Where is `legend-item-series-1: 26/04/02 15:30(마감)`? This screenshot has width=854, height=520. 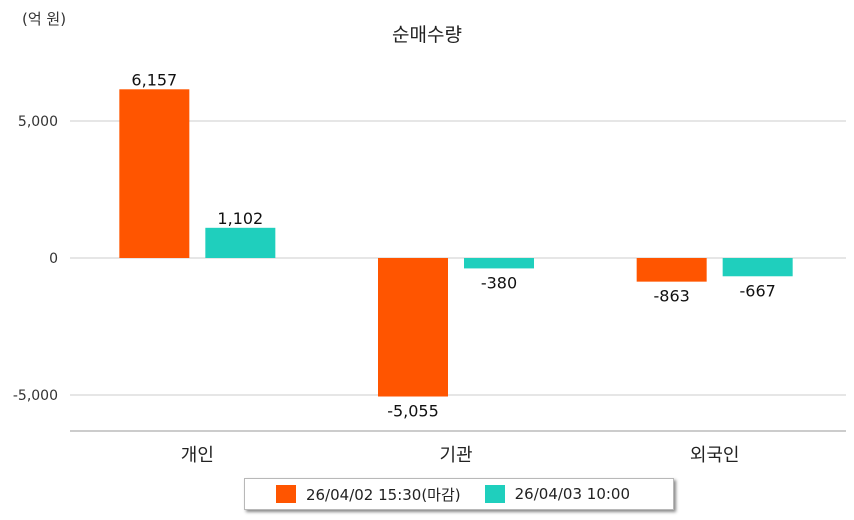 legend-item-series-1: 26/04/02 15:30(마감) is located at coordinates (368, 494).